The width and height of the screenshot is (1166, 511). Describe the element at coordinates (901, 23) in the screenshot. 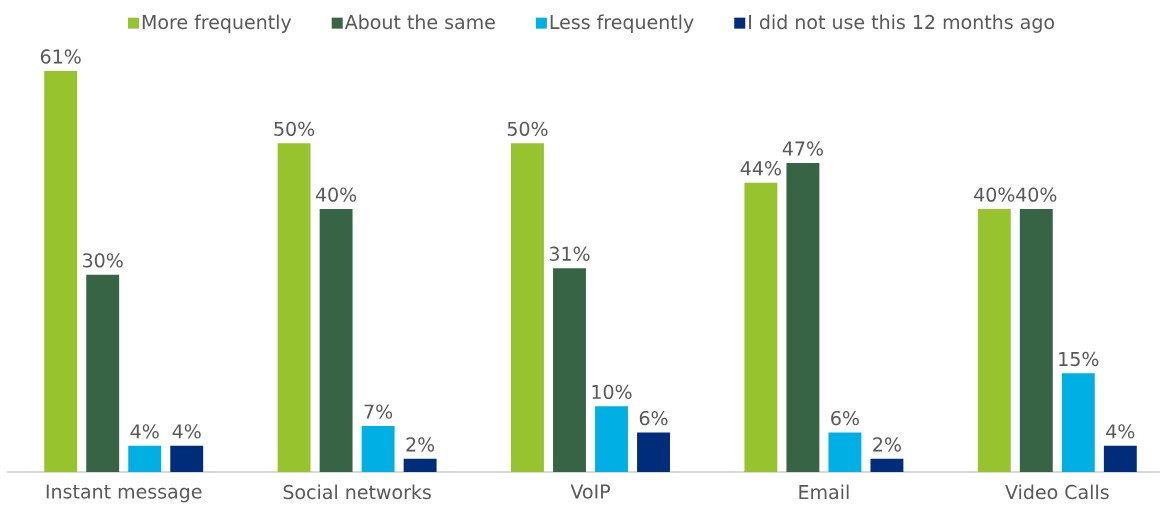

I see `legend-label: I did not use this 12 months ago` at that location.